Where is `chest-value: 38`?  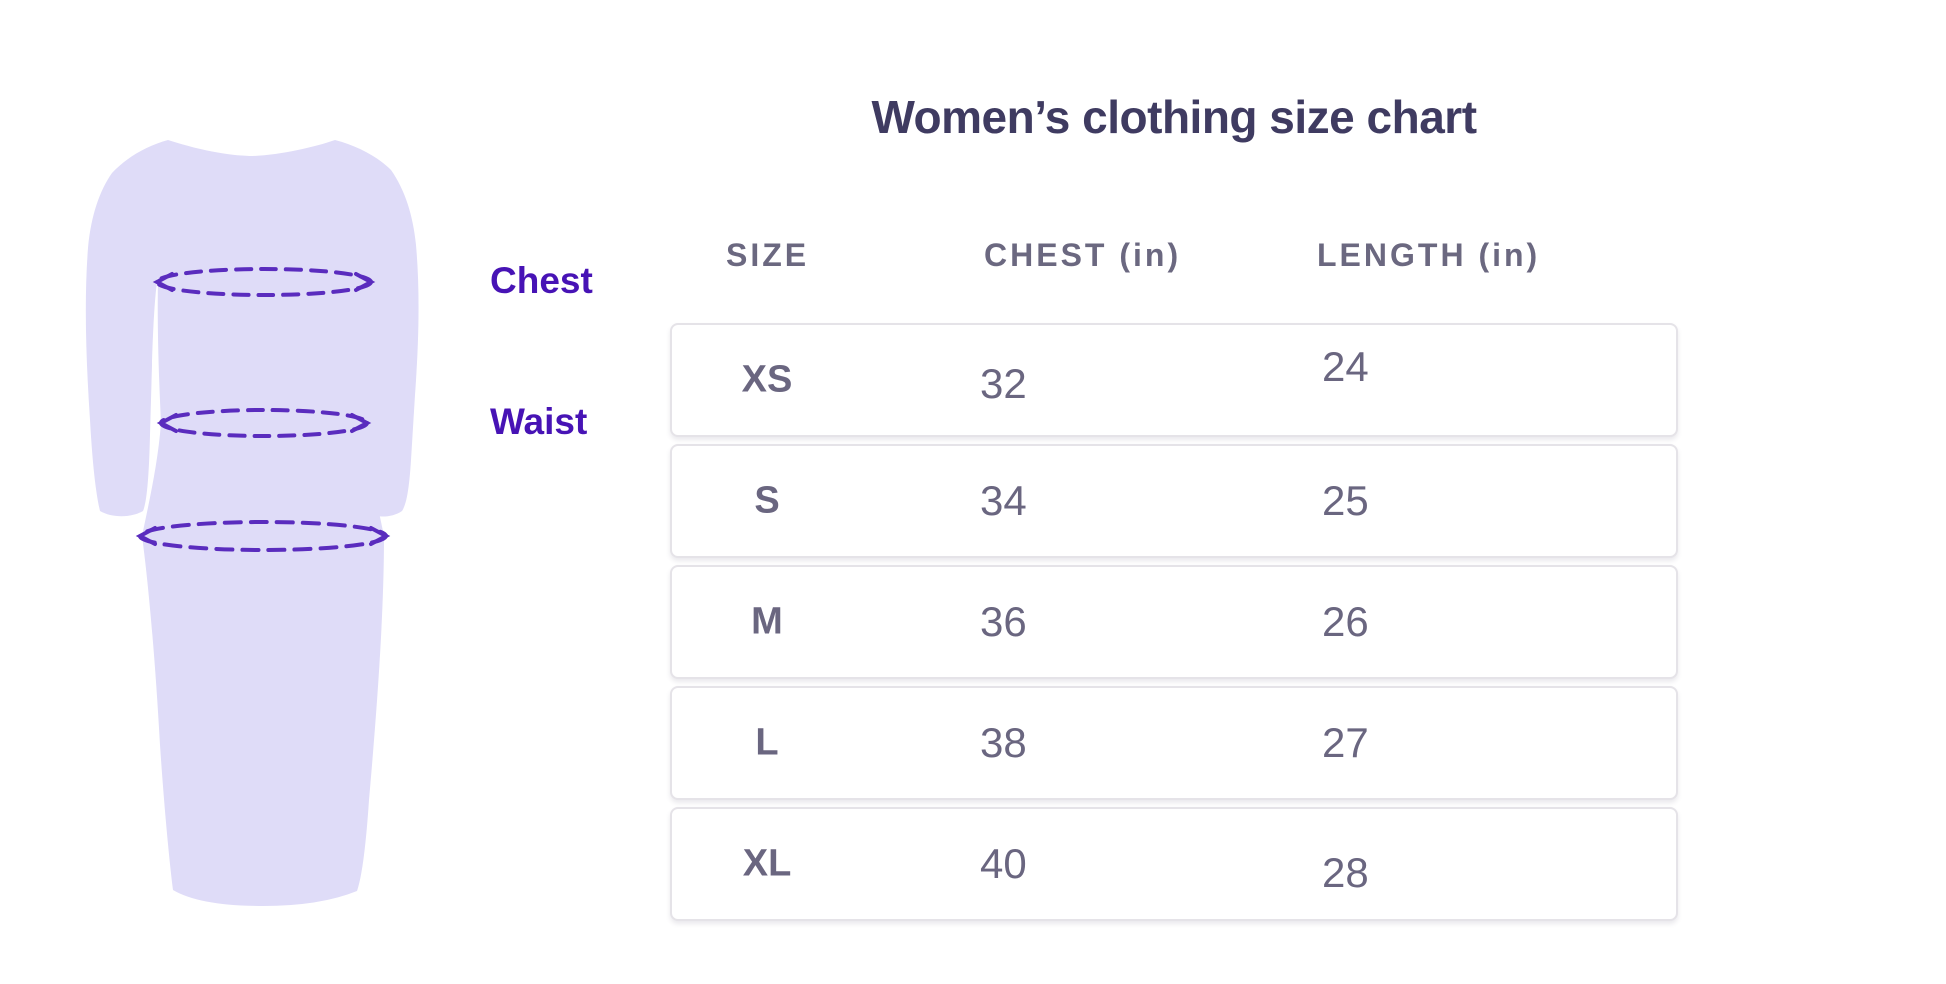 chest-value: 38 is located at coordinates (1003, 742).